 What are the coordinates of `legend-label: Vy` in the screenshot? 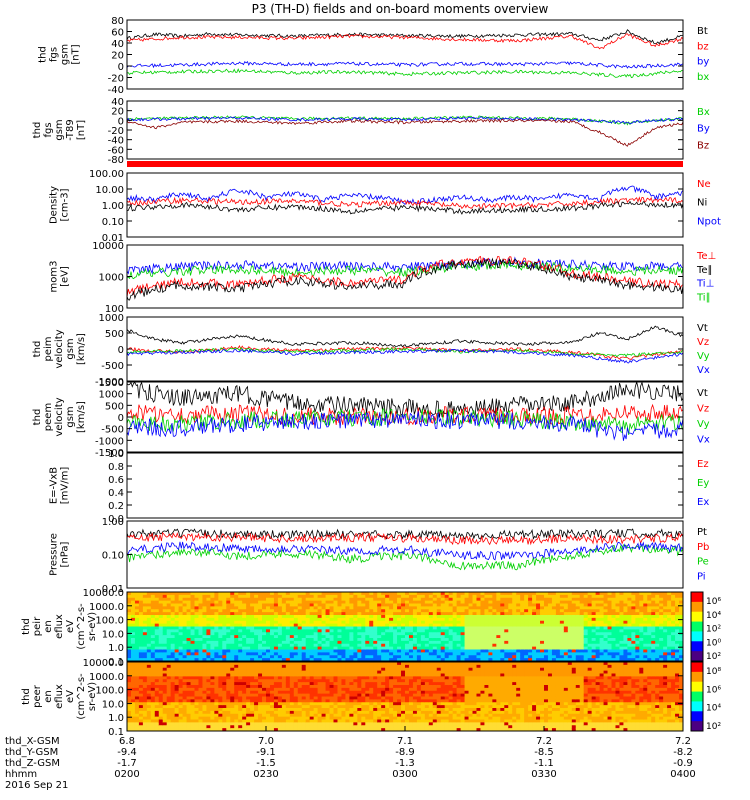 It's located at (703, 356).